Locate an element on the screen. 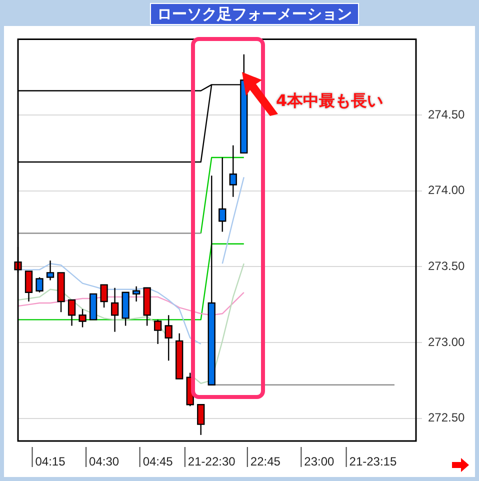  annotation: 4本中最も長い is located at coordinates (330, 100).